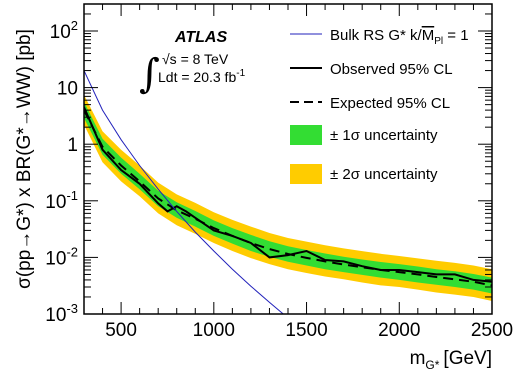 This screenshot has height=375, width=525. What do you see at coordinates (306, 174) in the screenshot?
I see `legend-band2-swatch` at bounding box center [306, 174].